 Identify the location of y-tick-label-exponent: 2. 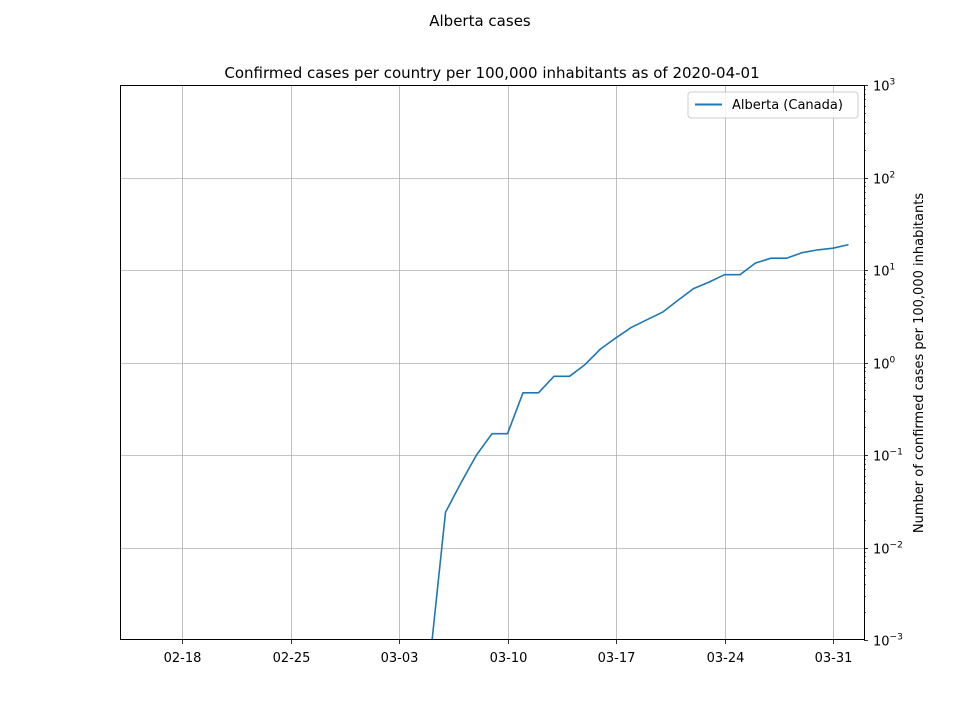
(893, 176).